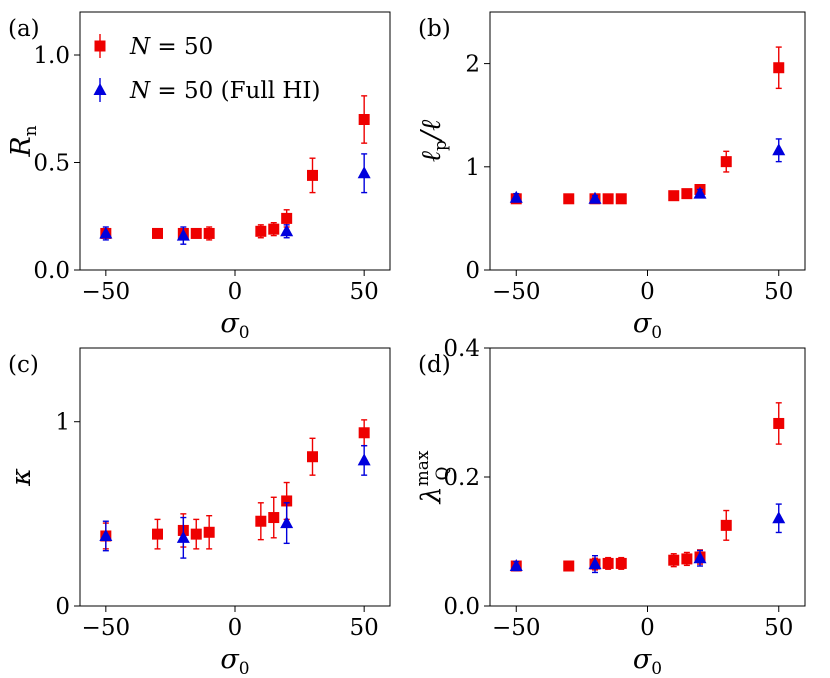  What do you see at coordinates (433, 140) in the screenshot?
I see `y-axis-label: ℓp/ℓ` at bounding box center [433, 140].